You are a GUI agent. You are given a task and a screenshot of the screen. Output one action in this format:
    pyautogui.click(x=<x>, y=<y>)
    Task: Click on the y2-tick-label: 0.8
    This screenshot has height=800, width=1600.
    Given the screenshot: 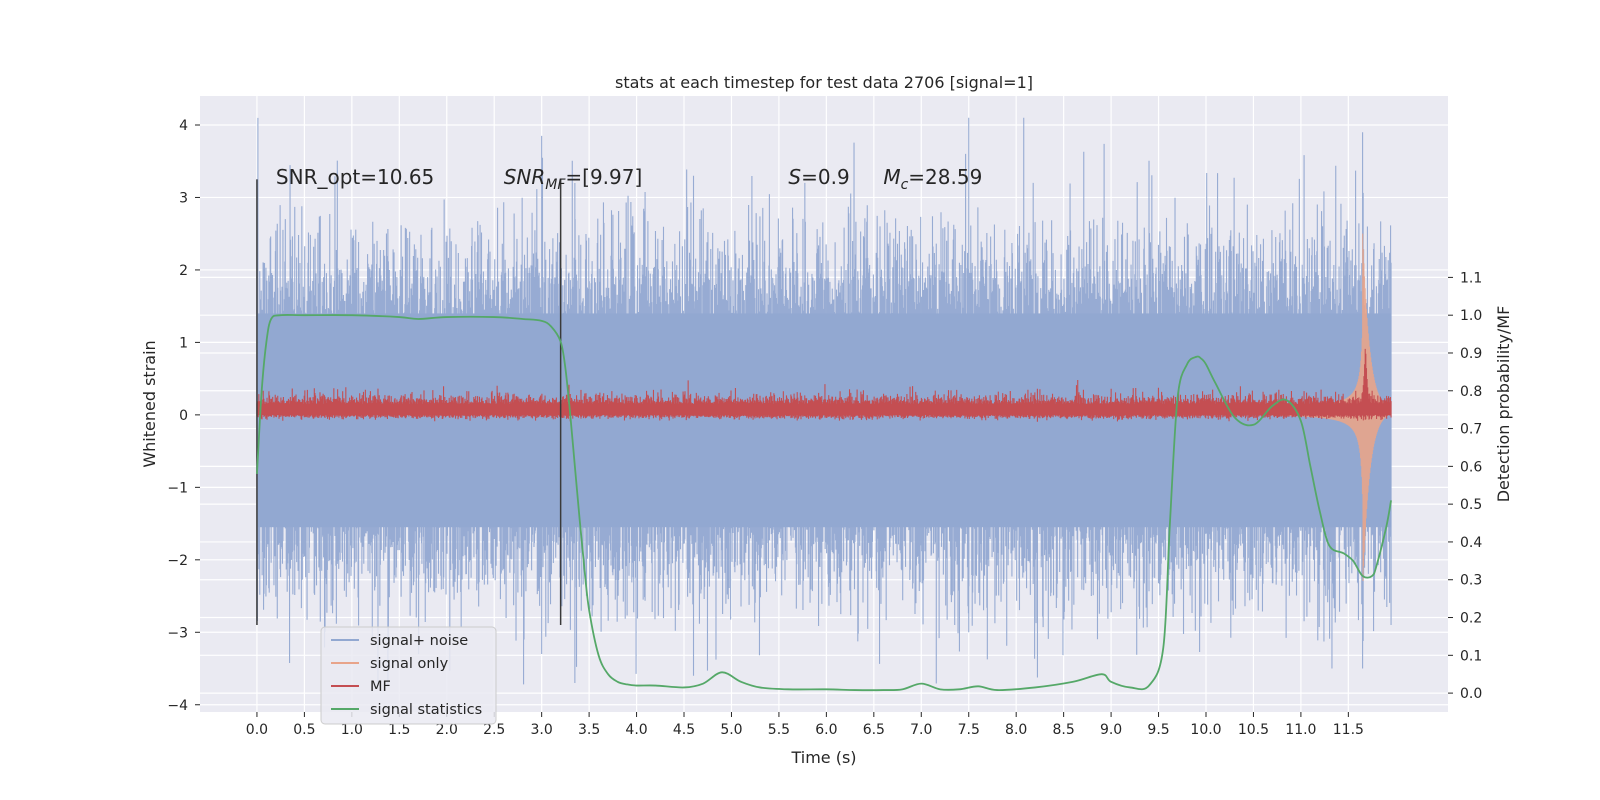 What is the action you would take?
    pyautogui.click(x=1471, y=392)
    